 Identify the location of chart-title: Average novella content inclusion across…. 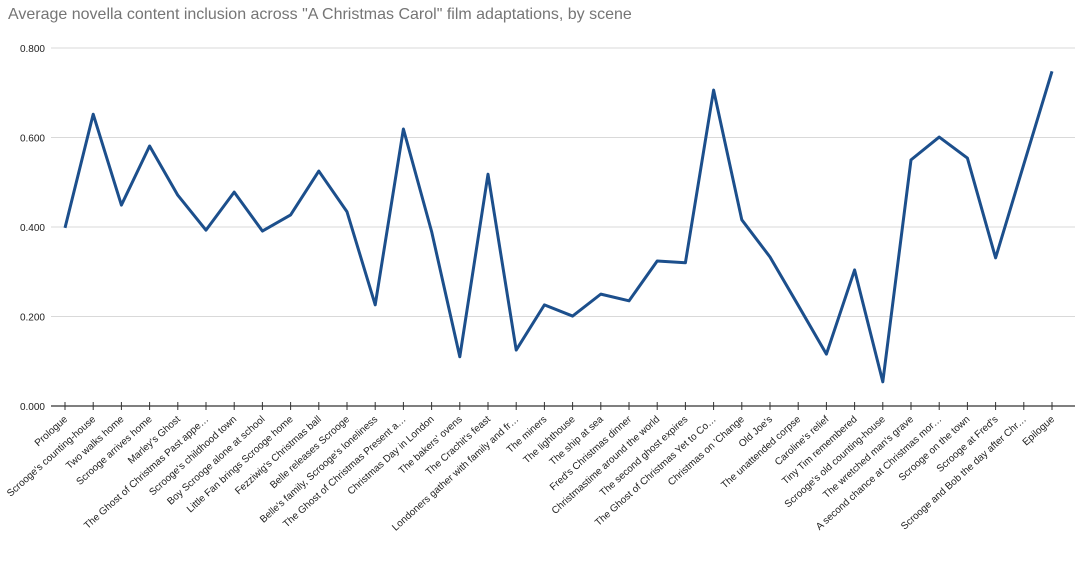
(320, 14).